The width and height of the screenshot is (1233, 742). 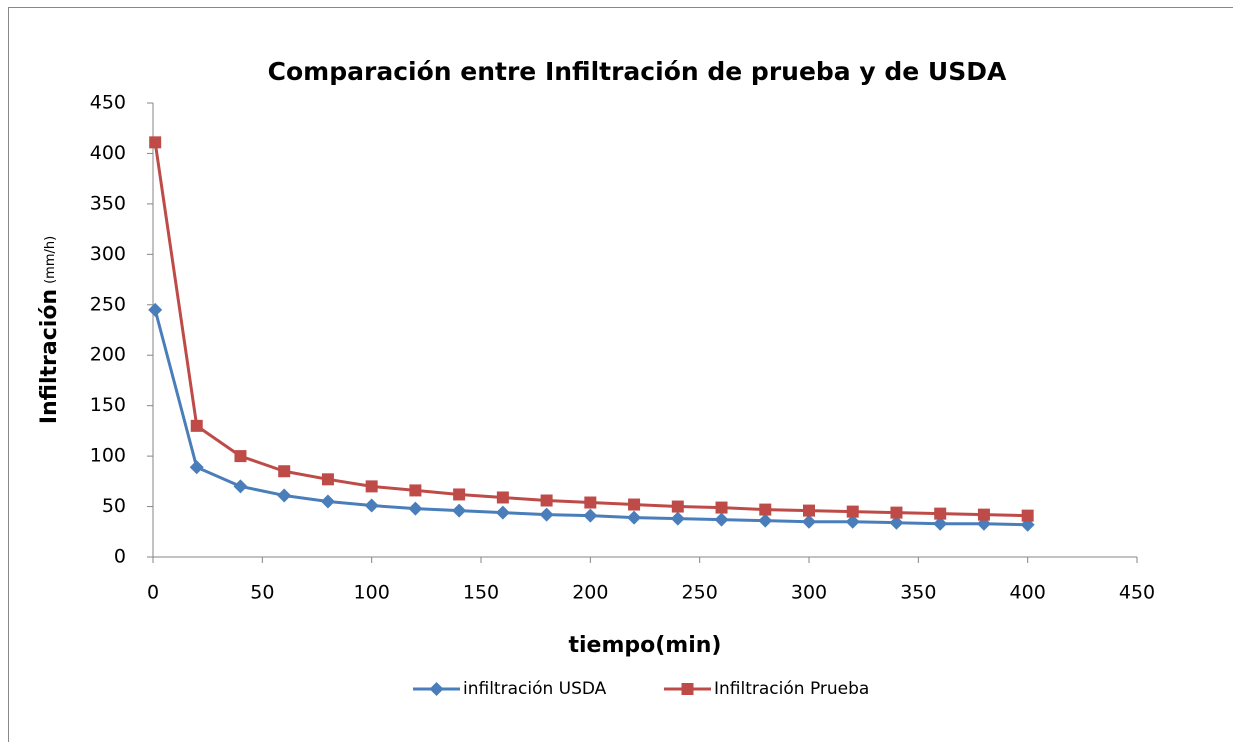 What do you see at coordinates (108, 405) in the screenshot?
I see `y-tick-label: 150` at bounding box center [108, 405].